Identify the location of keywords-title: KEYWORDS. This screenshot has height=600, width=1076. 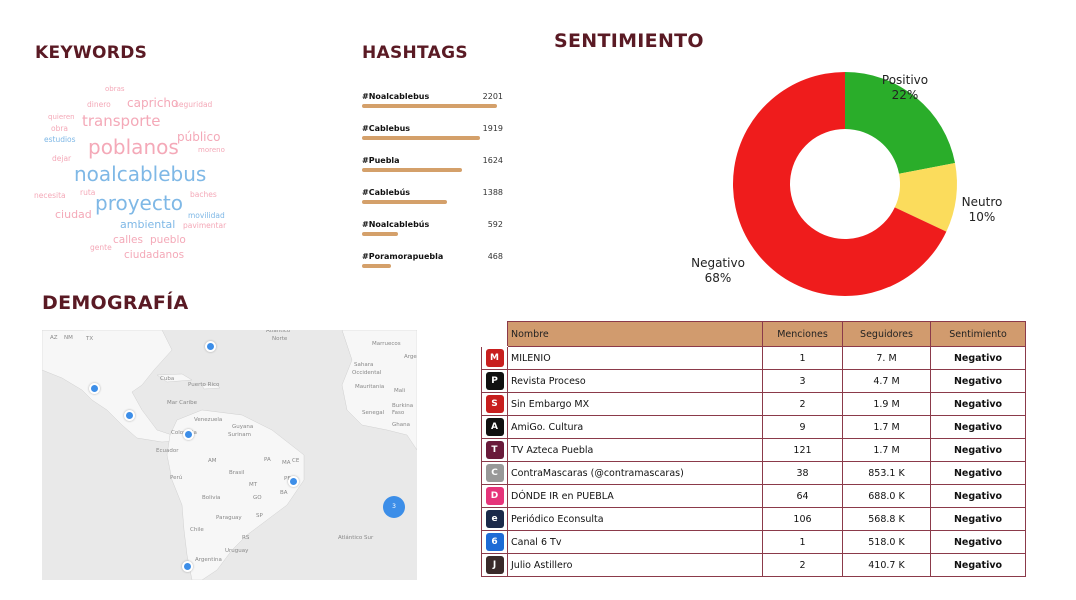
(91, 53).